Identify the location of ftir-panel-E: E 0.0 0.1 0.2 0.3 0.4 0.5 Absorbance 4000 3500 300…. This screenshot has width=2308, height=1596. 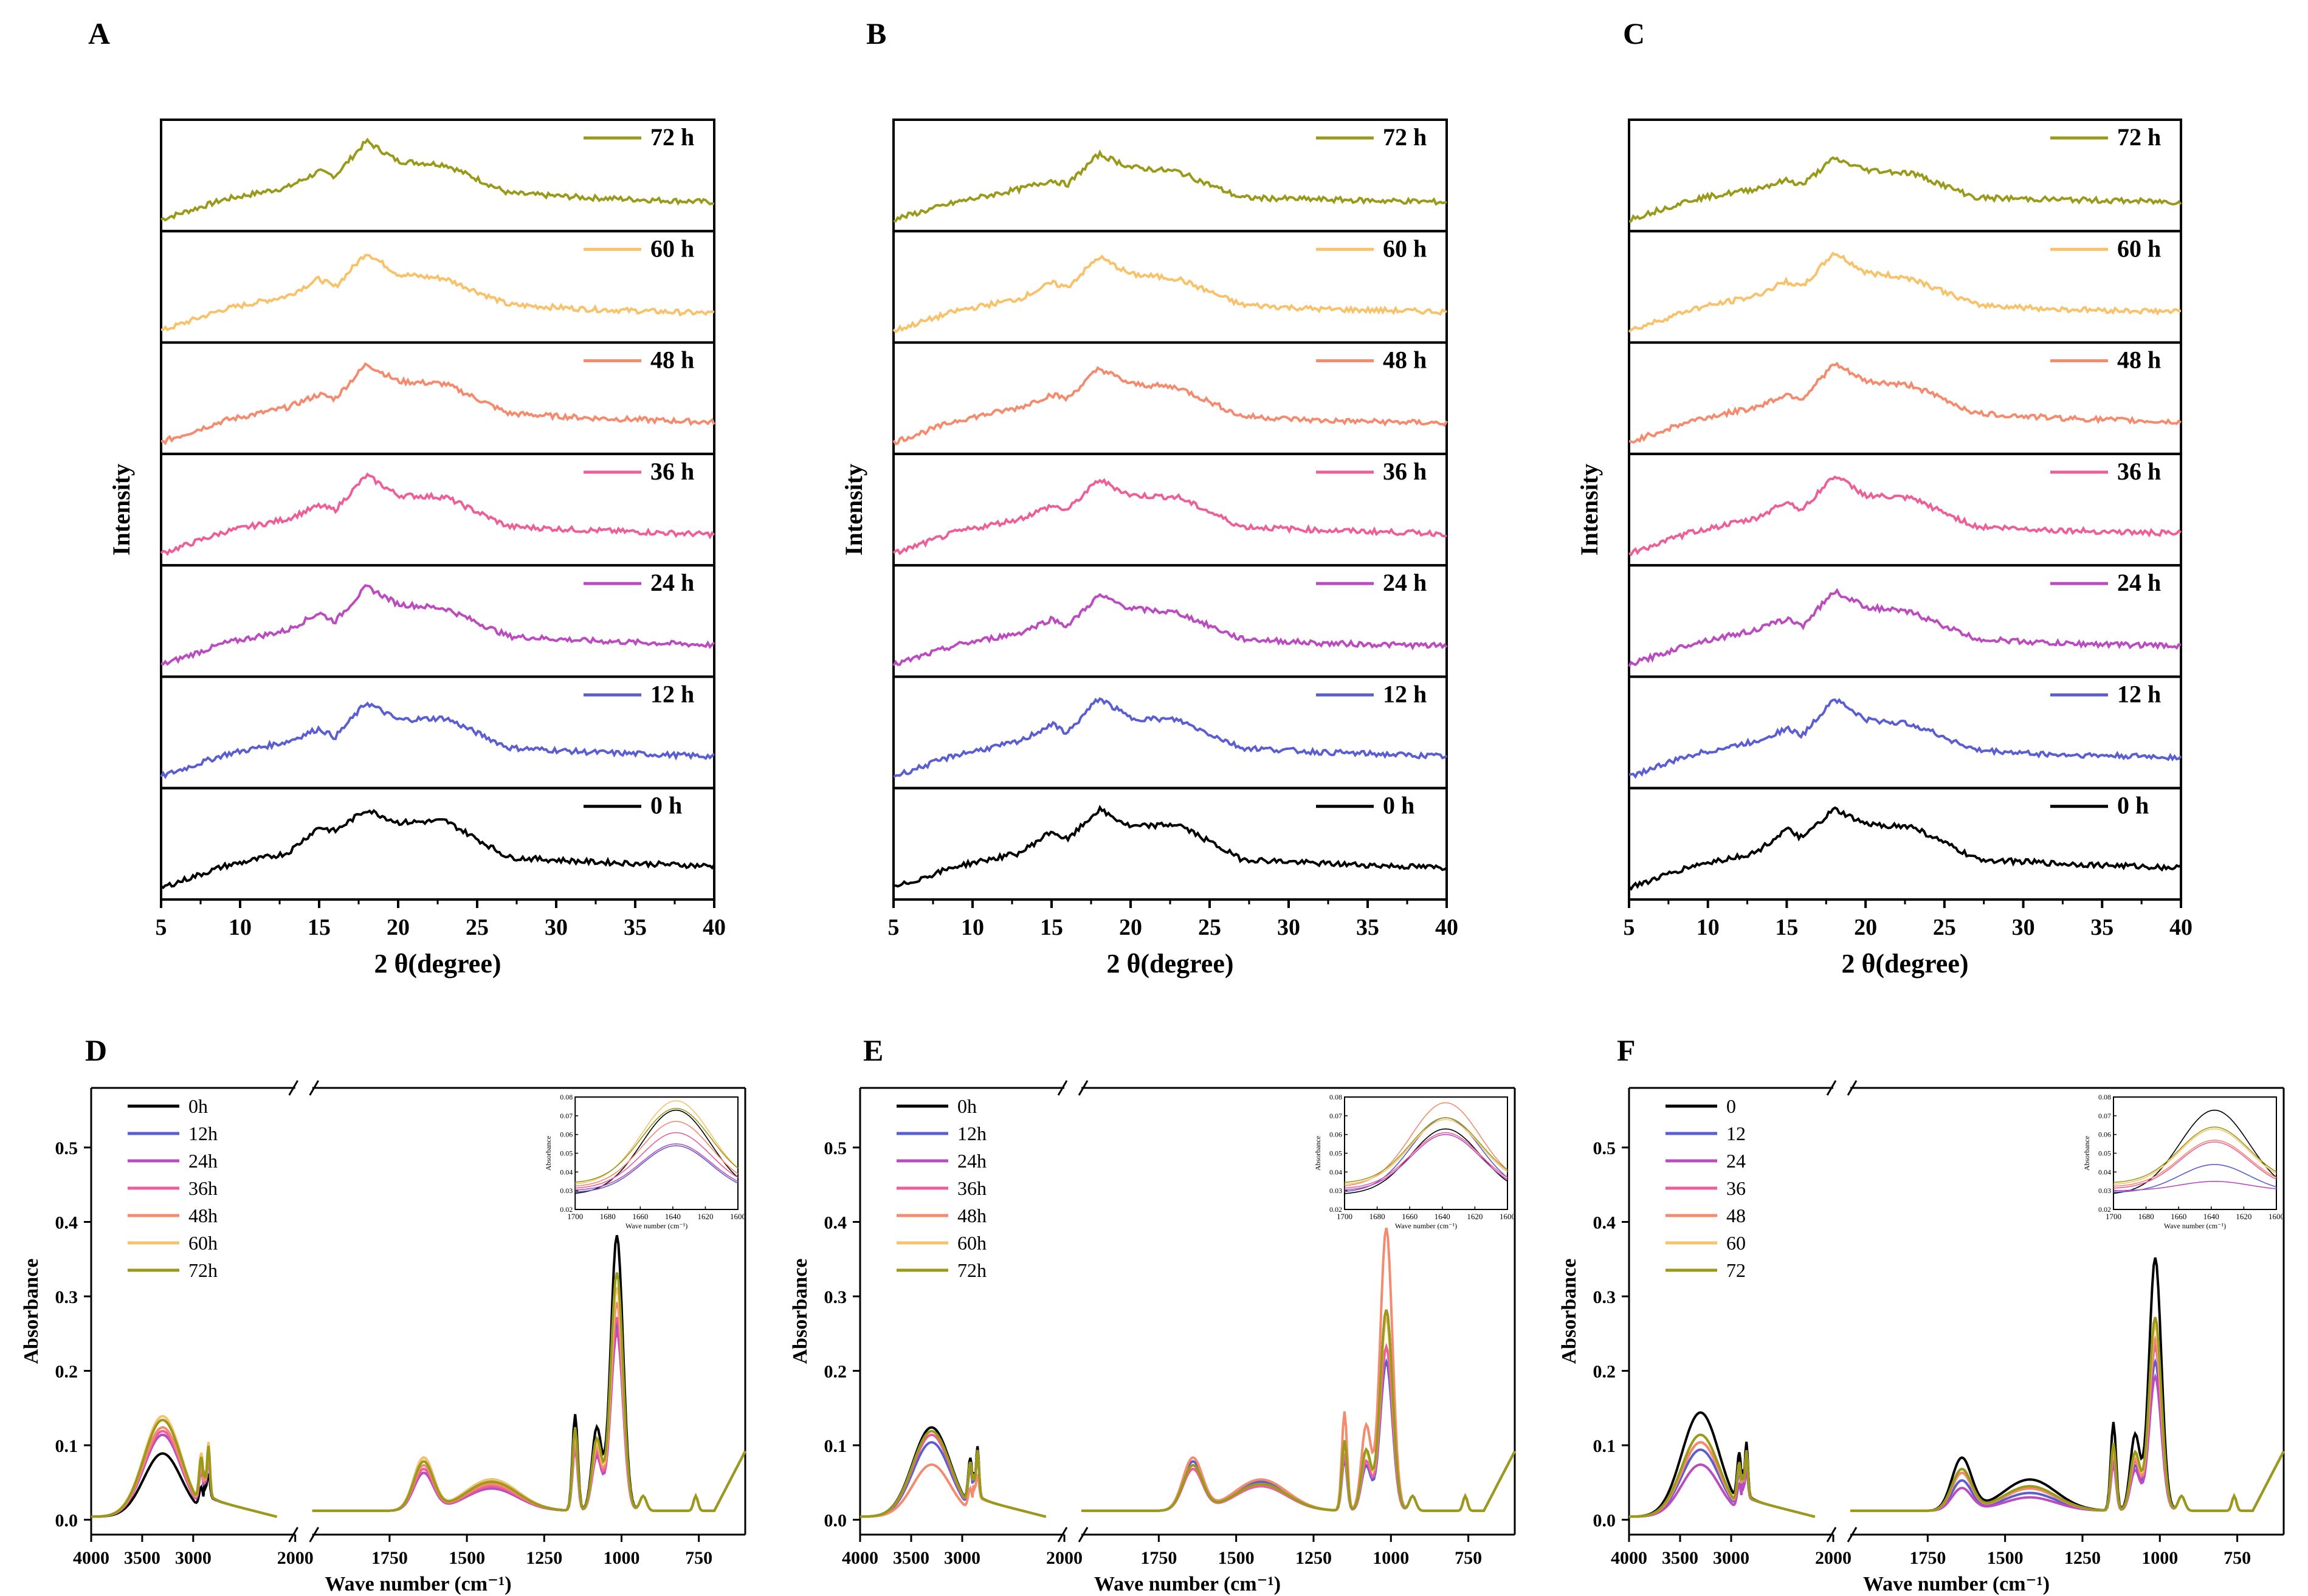
(1152, 1314).